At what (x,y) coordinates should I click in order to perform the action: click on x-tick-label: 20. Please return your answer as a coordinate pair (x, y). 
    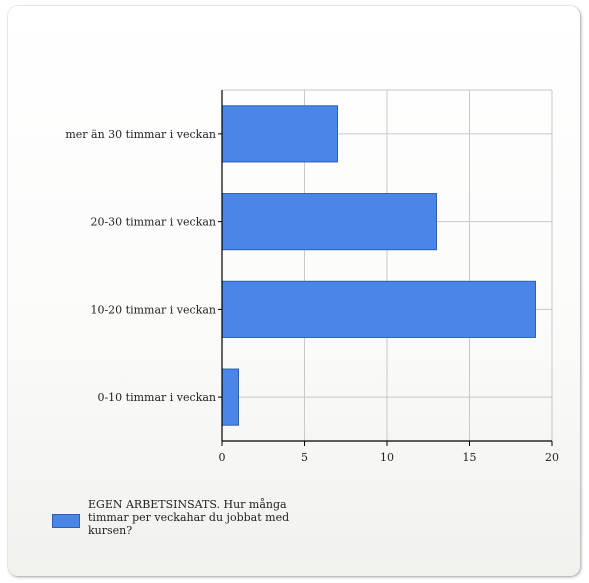
    Looking at the image, I should click on (552, 457).